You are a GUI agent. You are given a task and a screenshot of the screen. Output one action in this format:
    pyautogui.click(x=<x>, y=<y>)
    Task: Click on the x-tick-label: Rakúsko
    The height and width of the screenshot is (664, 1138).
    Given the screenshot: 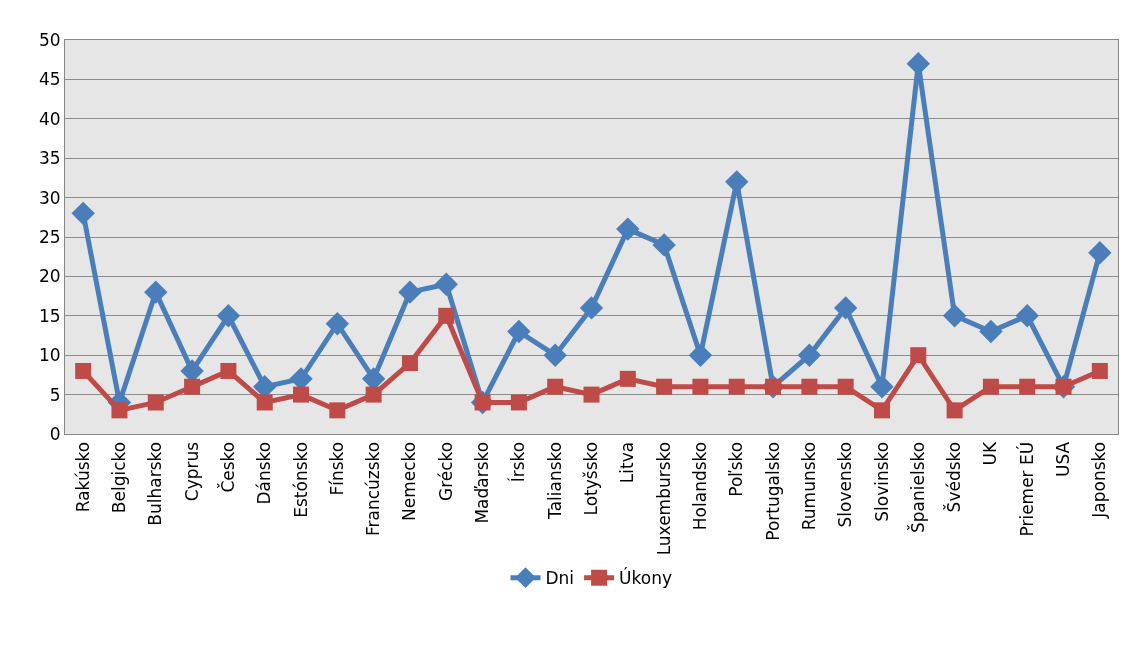 What is the action you would take?
    pyautogui.click(x=82, y=477)
    